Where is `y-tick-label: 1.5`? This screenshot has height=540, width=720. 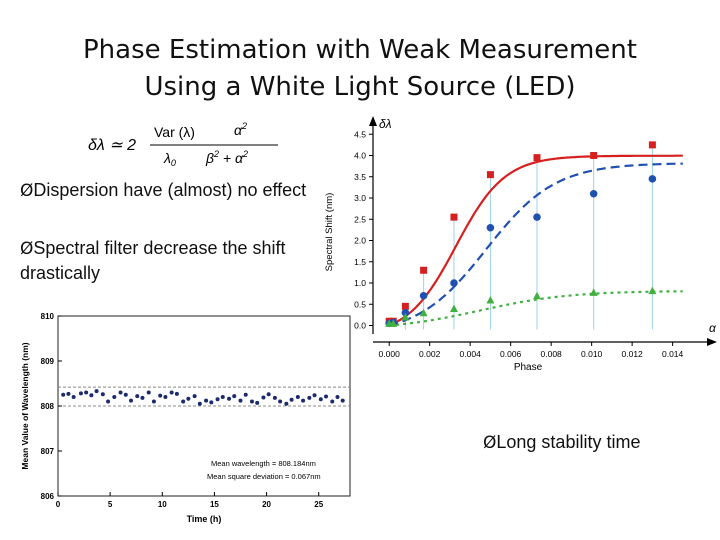 y-tick-label: 1.5 is located at coordinates (360, 262).